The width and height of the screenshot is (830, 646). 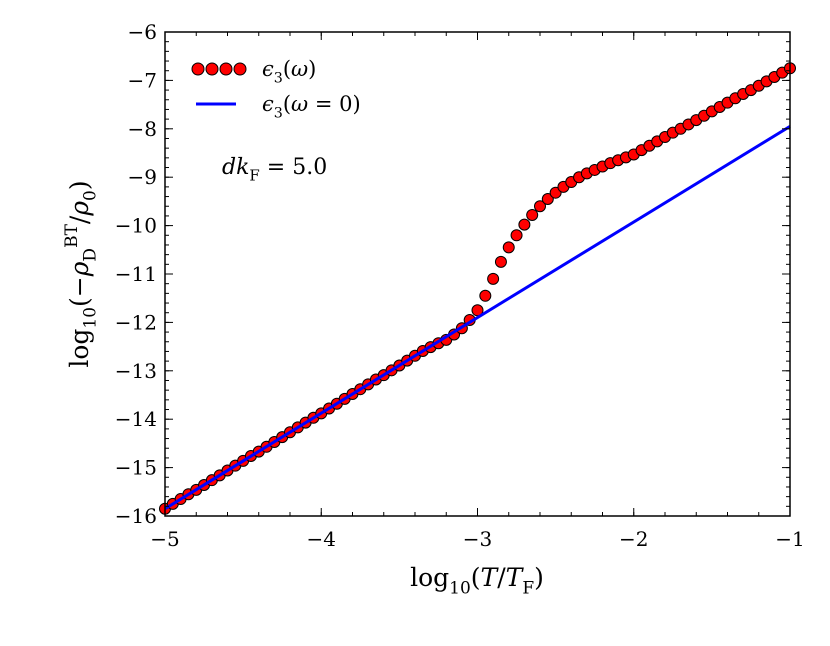 I want to click on y-axis-label: log10(−ρDBT/ρ0), so click(x=81, y=273).